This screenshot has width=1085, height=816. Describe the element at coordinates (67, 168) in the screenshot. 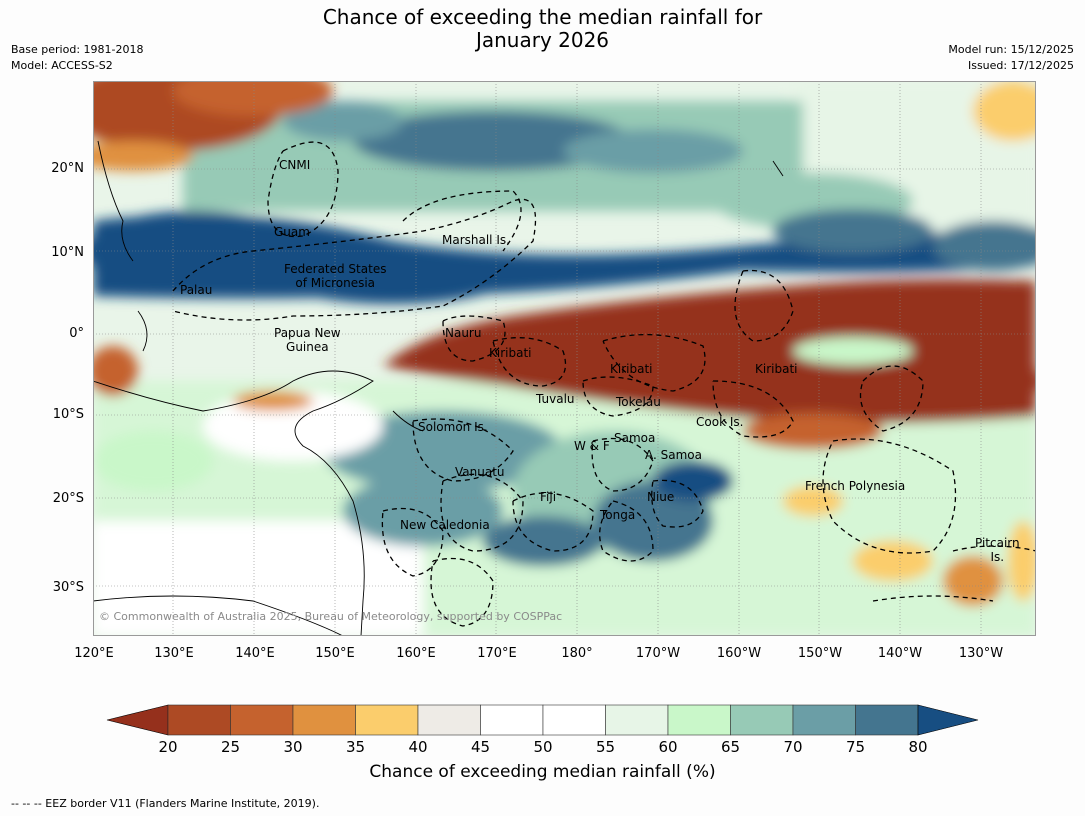

I see `y-tick-label: 20°N` at that location.